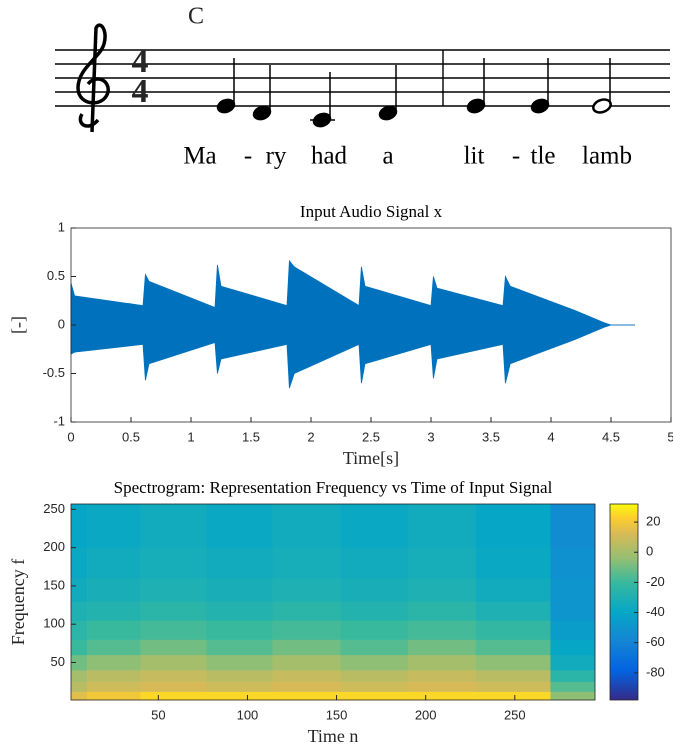  I want to click on x-axis-label: Time n, so click(333, 736).